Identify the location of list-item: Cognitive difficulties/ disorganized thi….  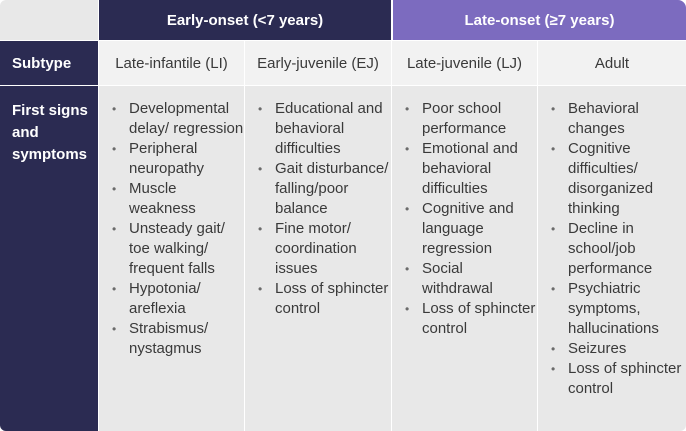
(618, 179).